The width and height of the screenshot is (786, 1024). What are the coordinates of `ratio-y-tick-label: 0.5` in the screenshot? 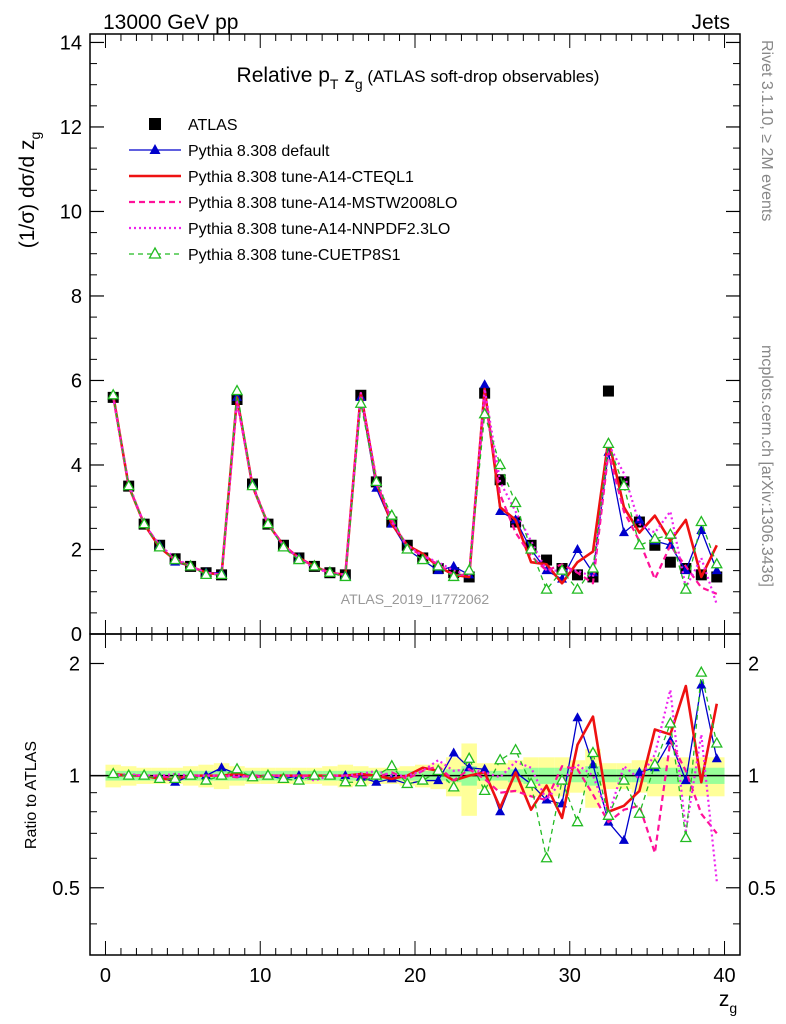 It's located at (66, 889).